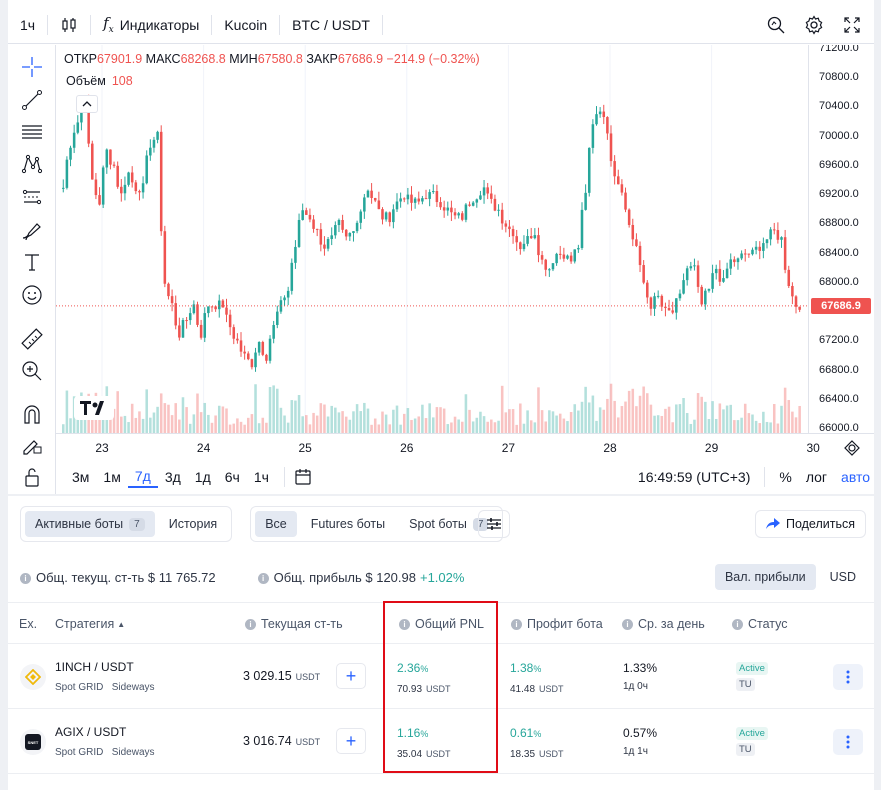 The width and height of the screenshot is (881, 790). I want to click on range-button: 3м, so click(81, 477).